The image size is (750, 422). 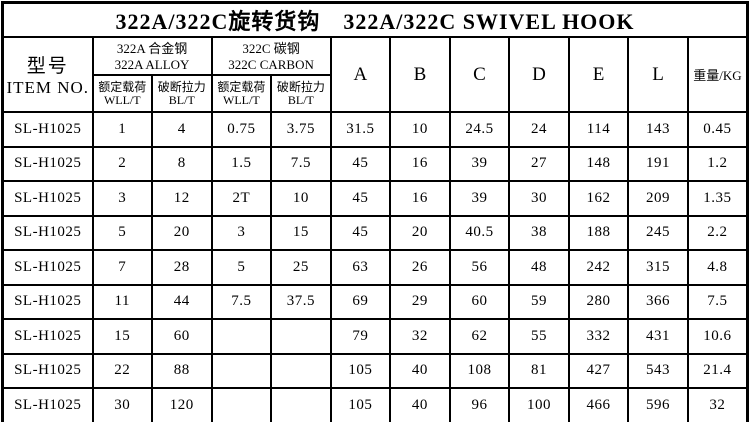 I want to click on item-no-label-en: ITEM NO., so click(x=48, y=87).